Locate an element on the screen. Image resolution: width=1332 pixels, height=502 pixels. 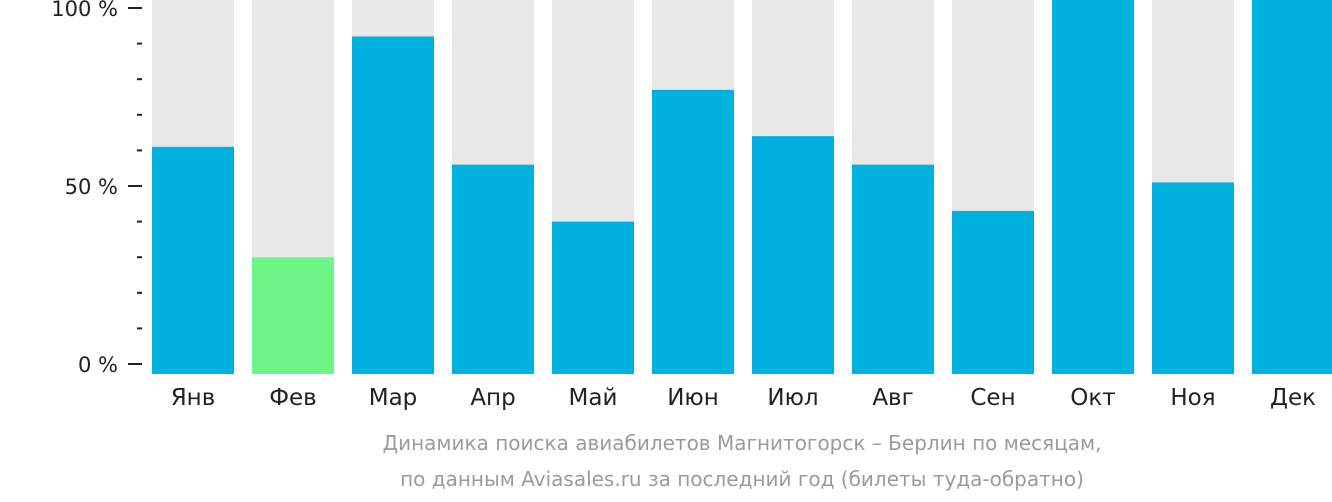
x-axis: Янв Фев Мар Апр Май Июн Июл Авг Сен Окт Ноя Дек is located at coordinates (743, 398).